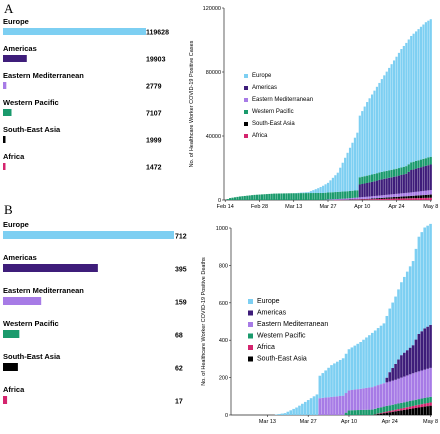 The height and width of the screenshot is (434, 440). What do you see at coordinates (213, 73) in the screenshot?
I see `y-tick-label: 80000` at bounding box center [213, 73].